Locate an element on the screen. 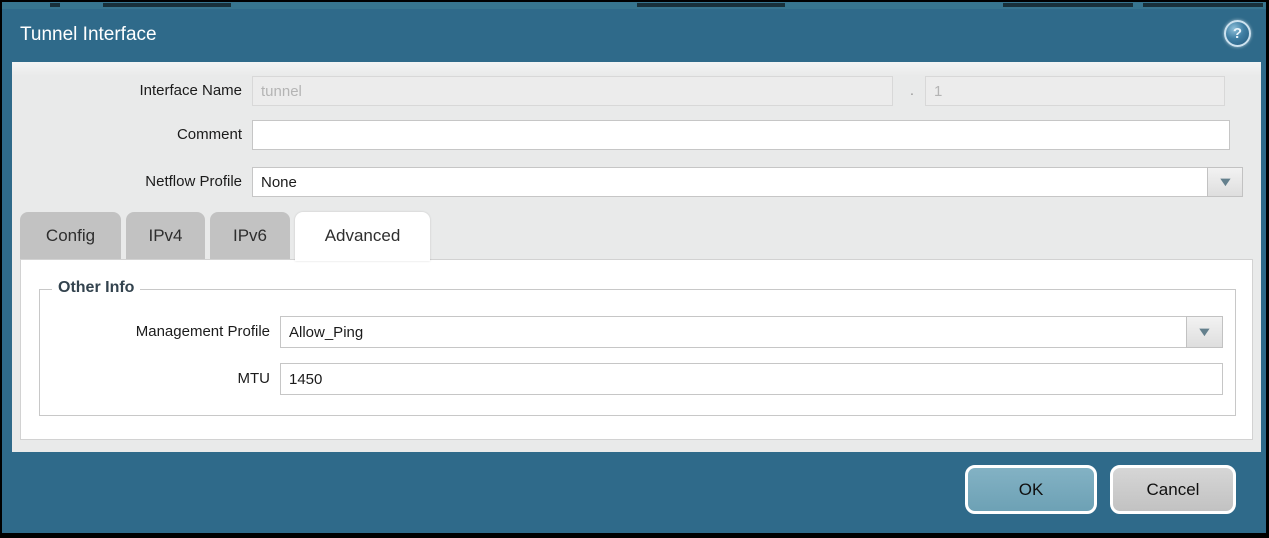 This screenshot has height=538, width=1269. netflow-profile-label: Netflow Profile is located at coordinates (193, 181).